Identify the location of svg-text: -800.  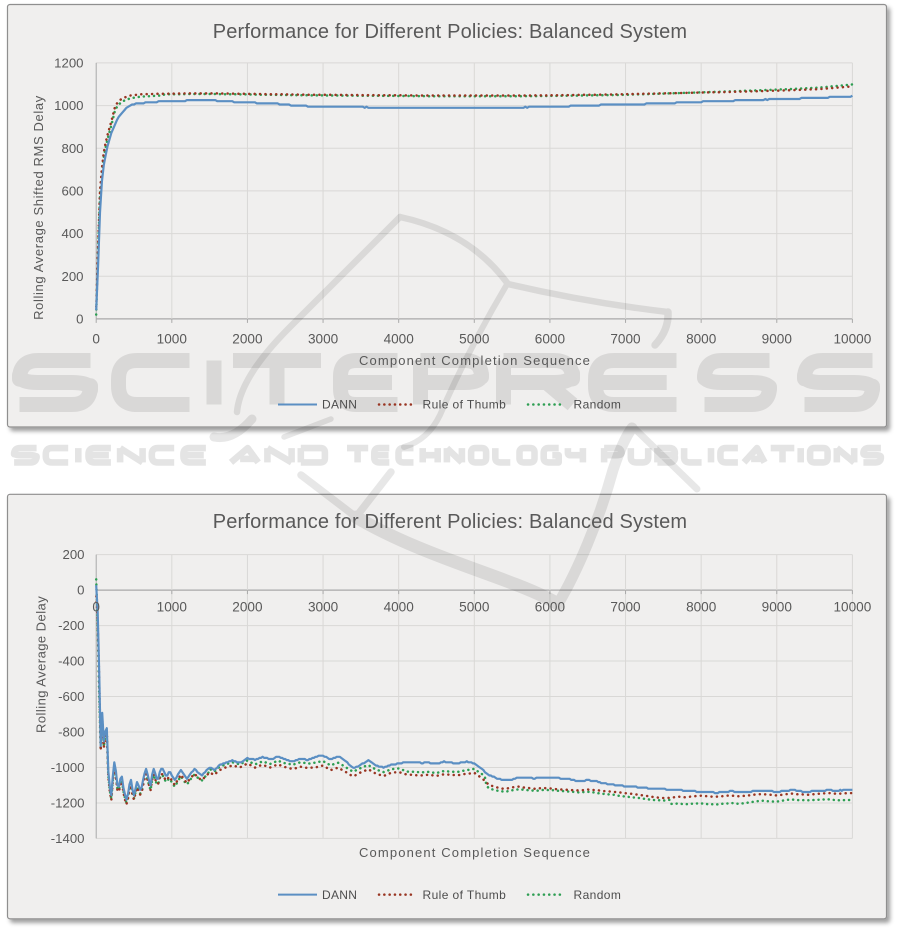
(71, 732).